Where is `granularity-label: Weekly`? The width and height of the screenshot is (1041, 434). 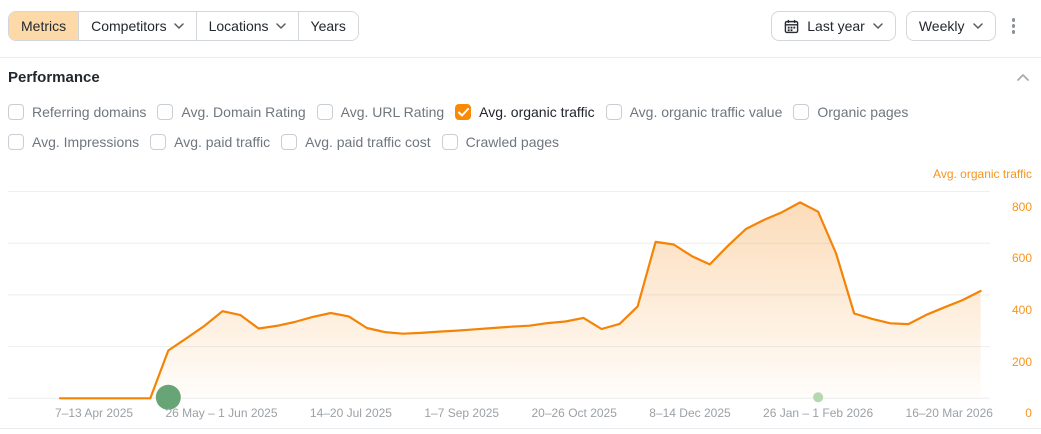 granularity-label: Weekly is located at coordinates (941, 26).